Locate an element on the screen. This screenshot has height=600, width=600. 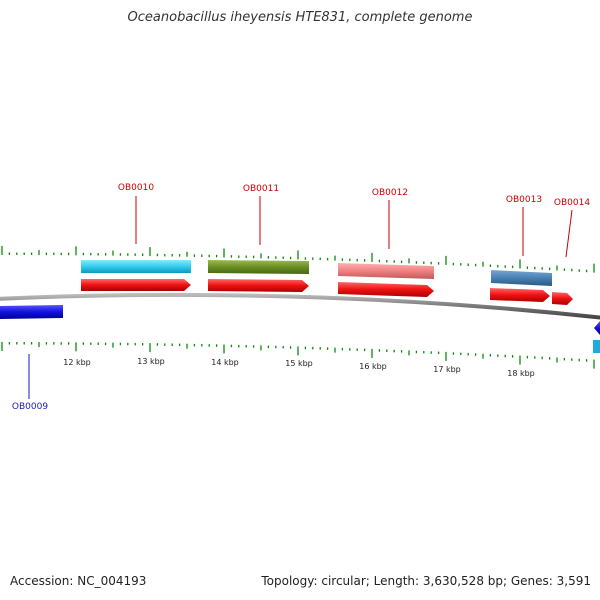
tick-row-top is located at coordinates (298, 259).